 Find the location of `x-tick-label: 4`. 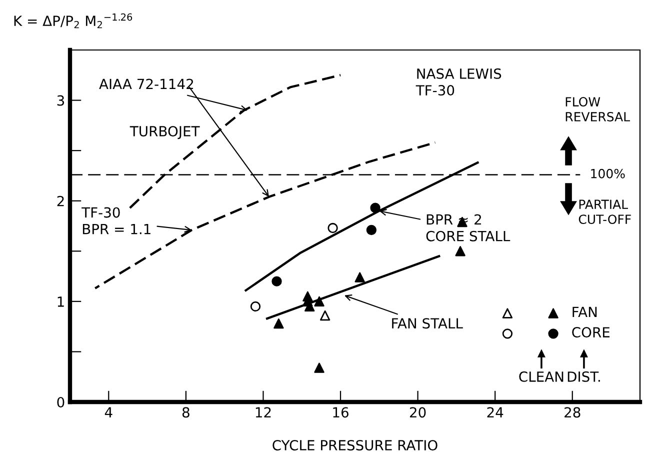

x-tick-label: 4 is located at coordinates (108, 412).